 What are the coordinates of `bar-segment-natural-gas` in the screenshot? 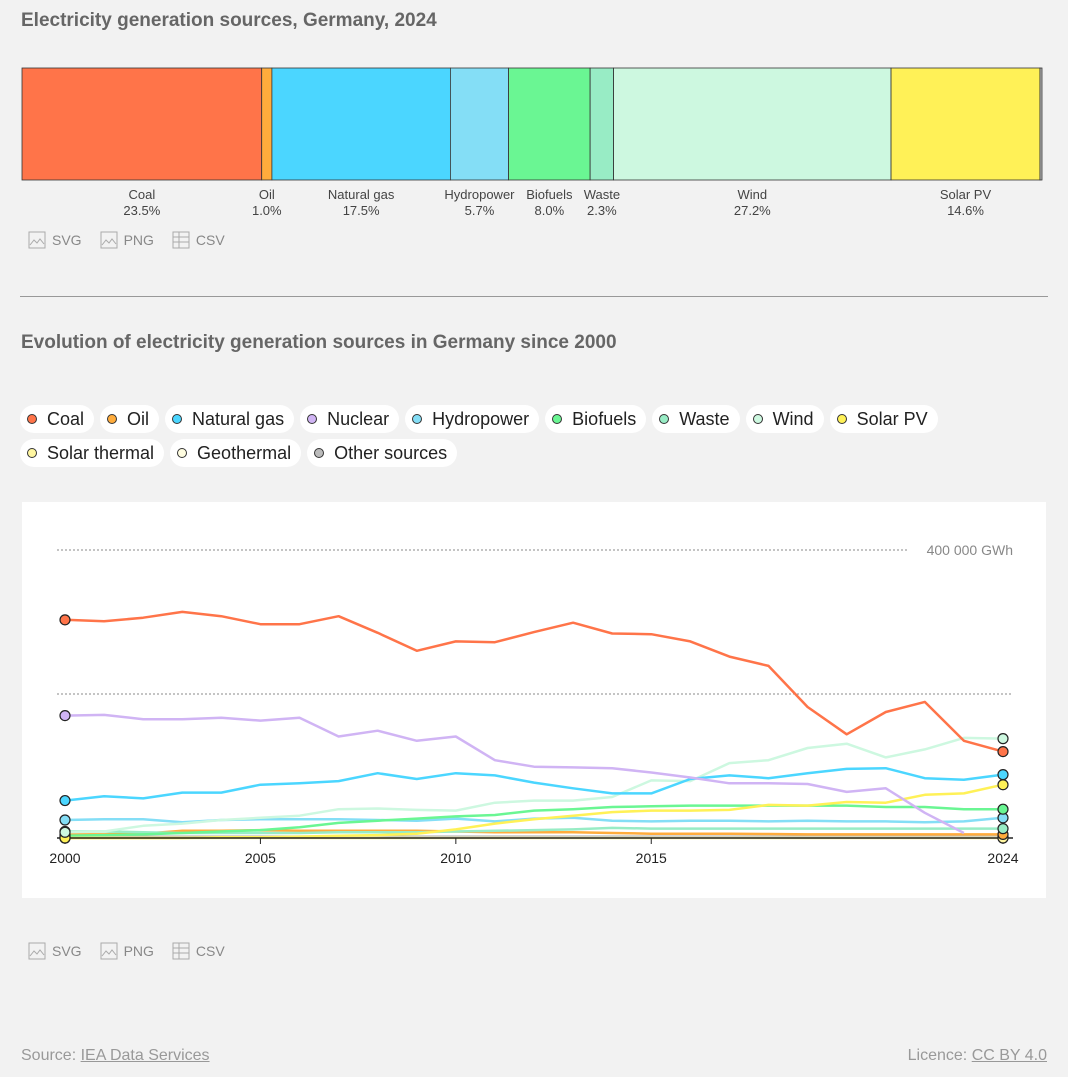 It's located at (361, 124).